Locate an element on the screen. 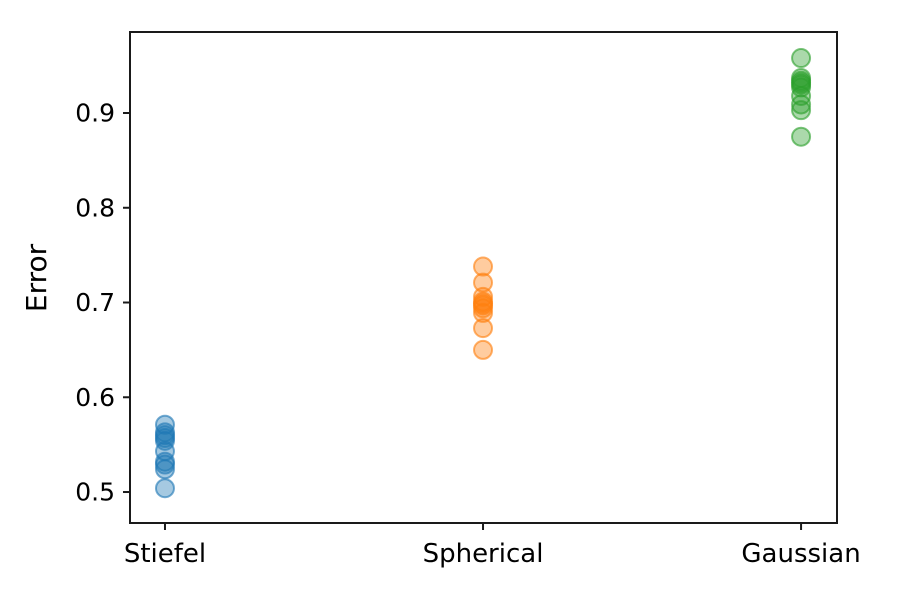  y-tick-label: 0.8 is located at coordinates (95, 207).